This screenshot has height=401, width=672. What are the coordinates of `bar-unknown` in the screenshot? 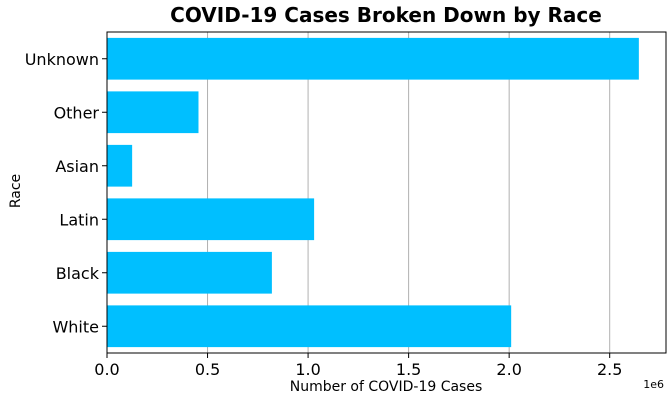 It's located at (373, 58).